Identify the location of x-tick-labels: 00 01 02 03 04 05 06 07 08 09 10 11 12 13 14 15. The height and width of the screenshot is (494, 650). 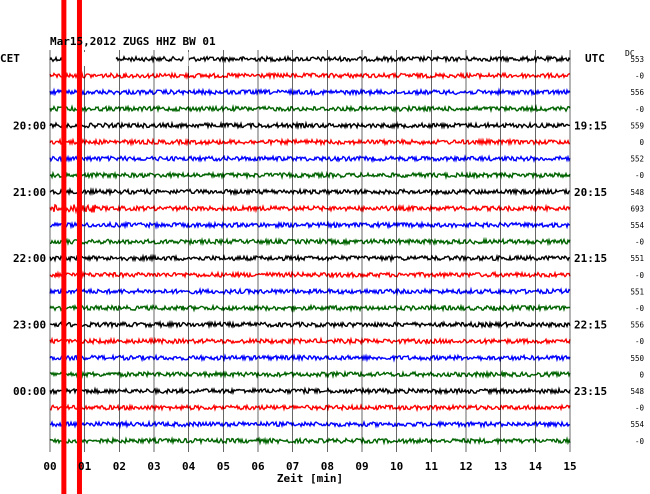
(309, 466).